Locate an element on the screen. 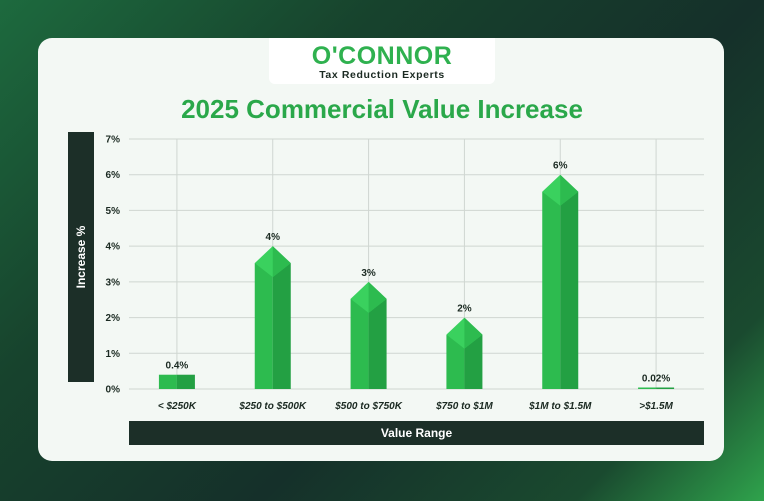 Image resolution: width=764 pixels, height=501 pixels. y-tick-label: 2% is located at coordinates (113, 318).